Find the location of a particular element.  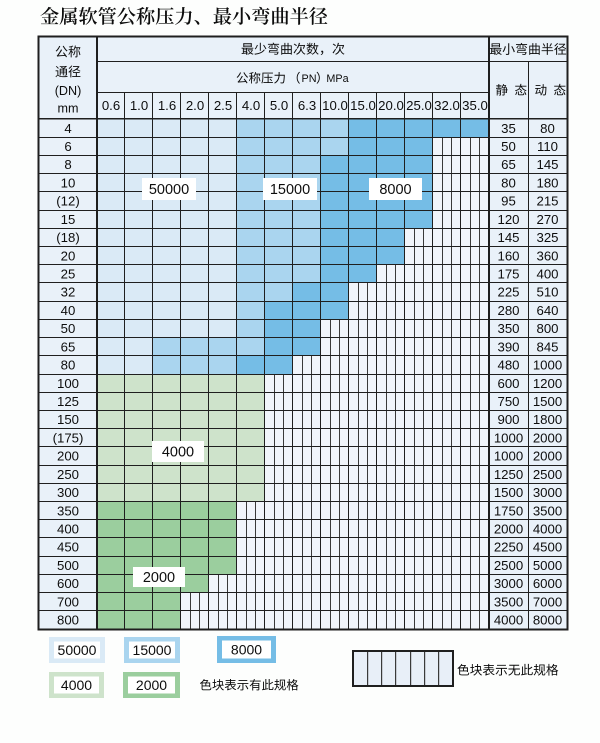

svg-text: 215 is located at coordinates (547, 201).